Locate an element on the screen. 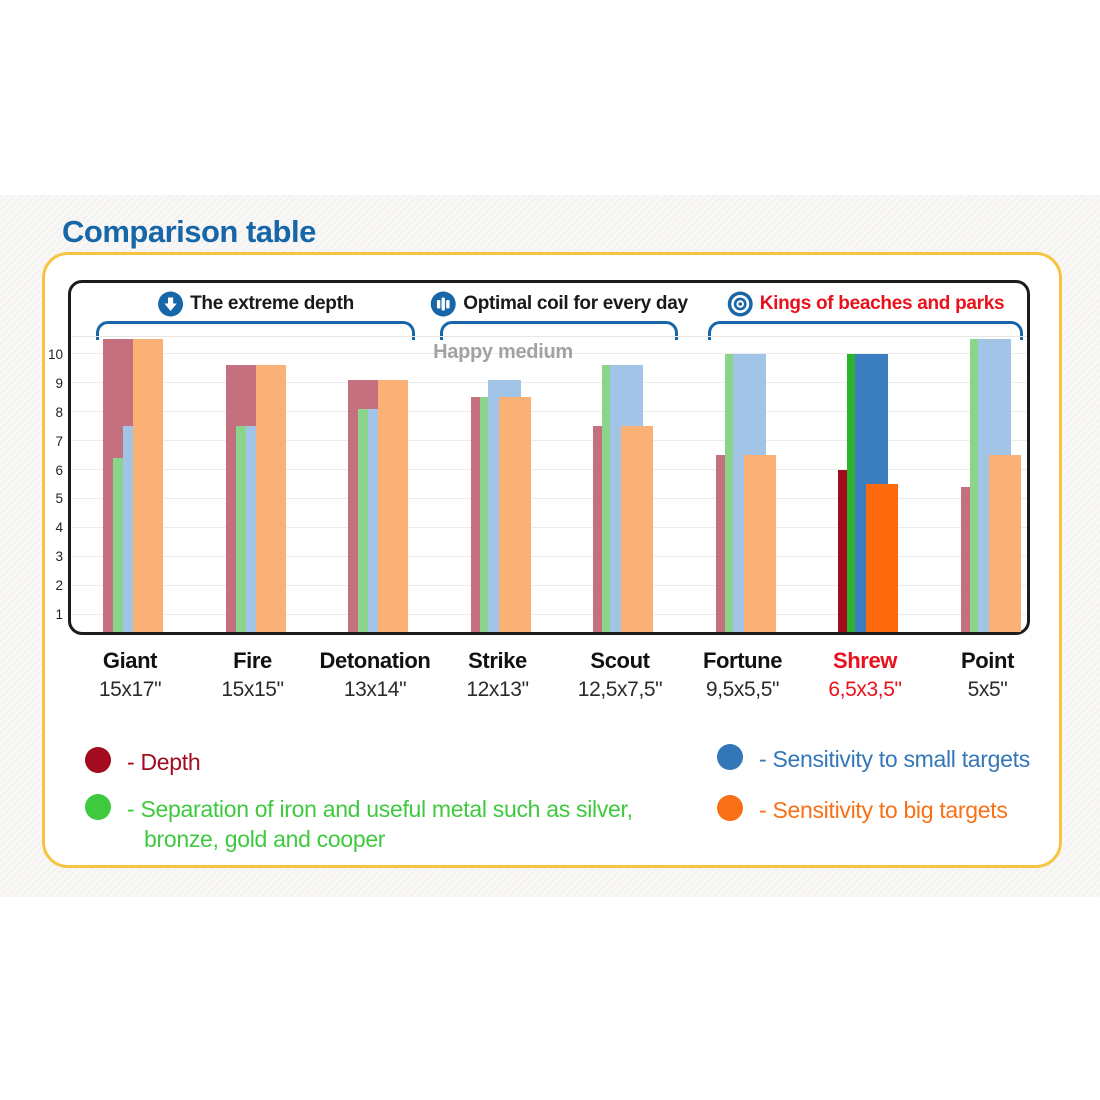  bar-fire-big is located at coordinates (270, 498).